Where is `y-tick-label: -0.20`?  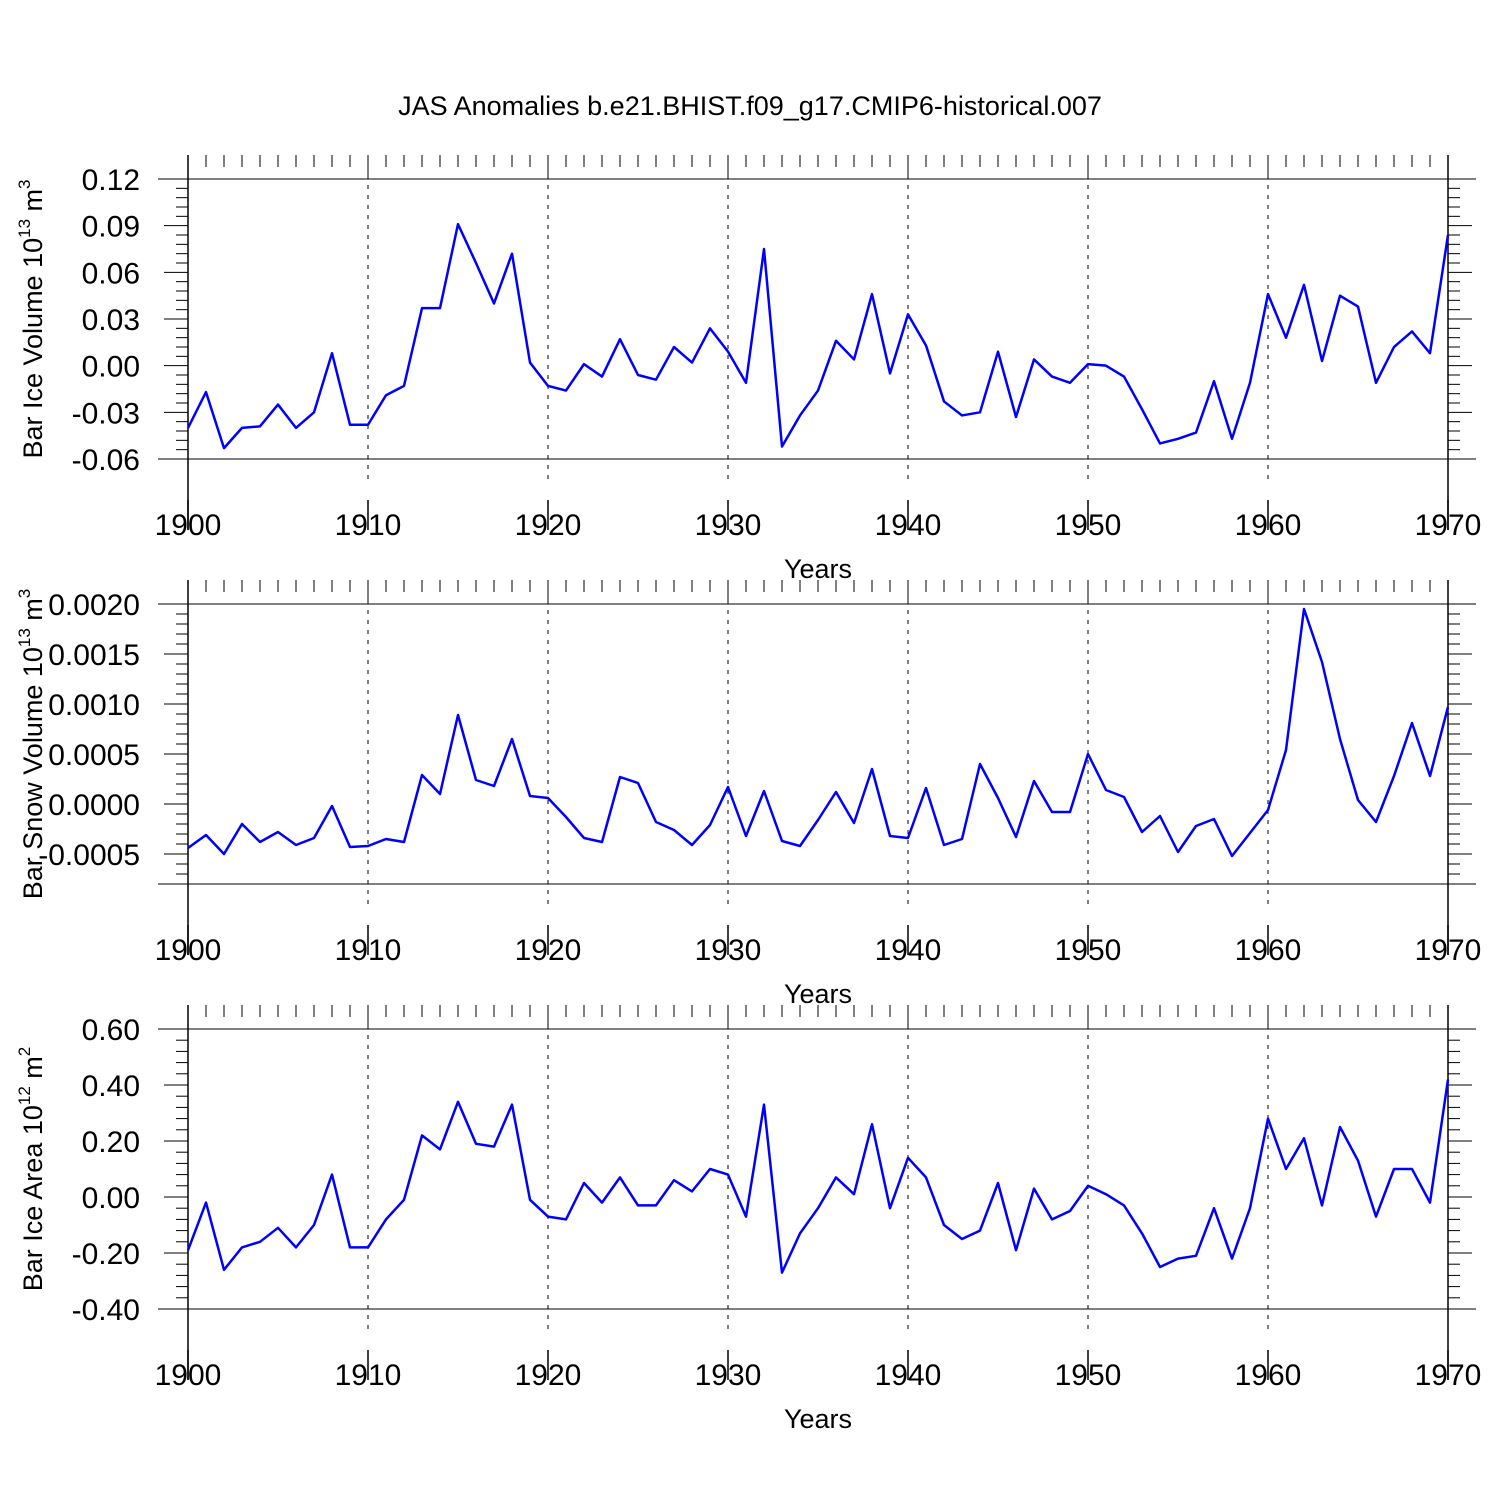 y-tick-label: -0.20 is located at coordinates (106, 1254).